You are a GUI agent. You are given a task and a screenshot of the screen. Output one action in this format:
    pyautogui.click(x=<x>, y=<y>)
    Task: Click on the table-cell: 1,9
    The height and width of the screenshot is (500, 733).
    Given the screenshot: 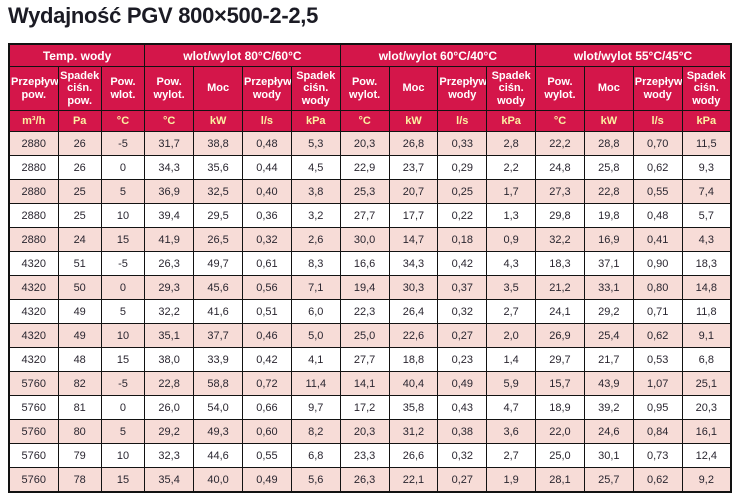 What is the action you would take?
    pyautogui.click(x=511, y=480)
    